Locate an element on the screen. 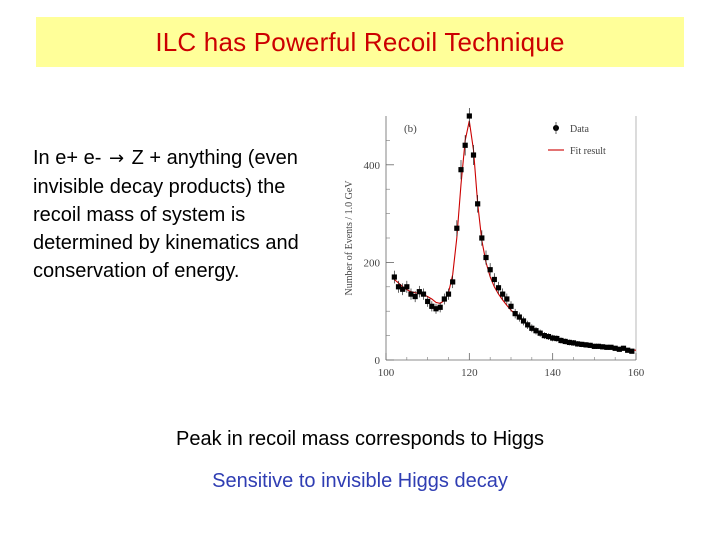  right-arrow-icon: → is located at coordinates (116, 158).